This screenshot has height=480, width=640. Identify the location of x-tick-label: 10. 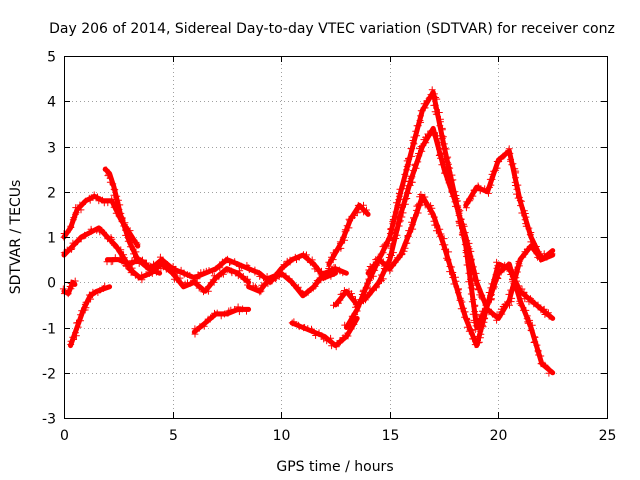
(282, 436).